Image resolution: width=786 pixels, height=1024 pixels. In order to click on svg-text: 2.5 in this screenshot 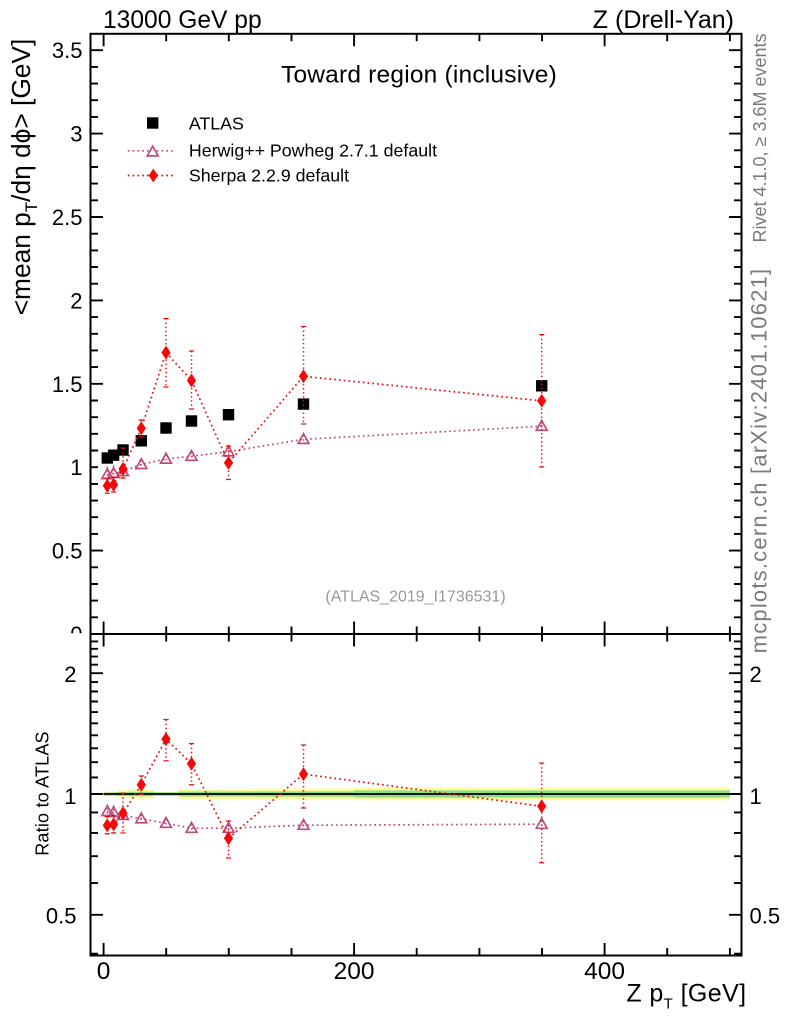, I will do `click(67, 217)`.